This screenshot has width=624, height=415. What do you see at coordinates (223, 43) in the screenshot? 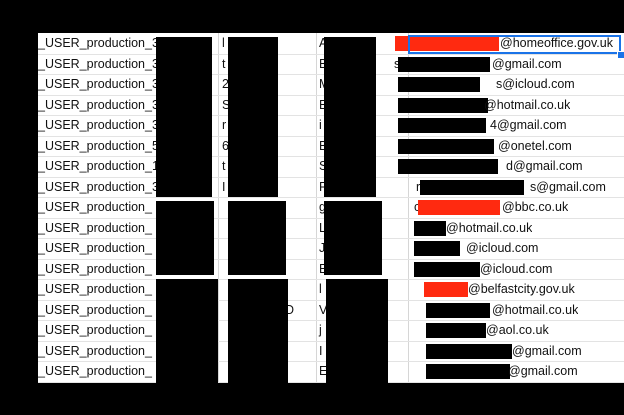
I see `cell-fragment: l` at bounding box center [223, 43].